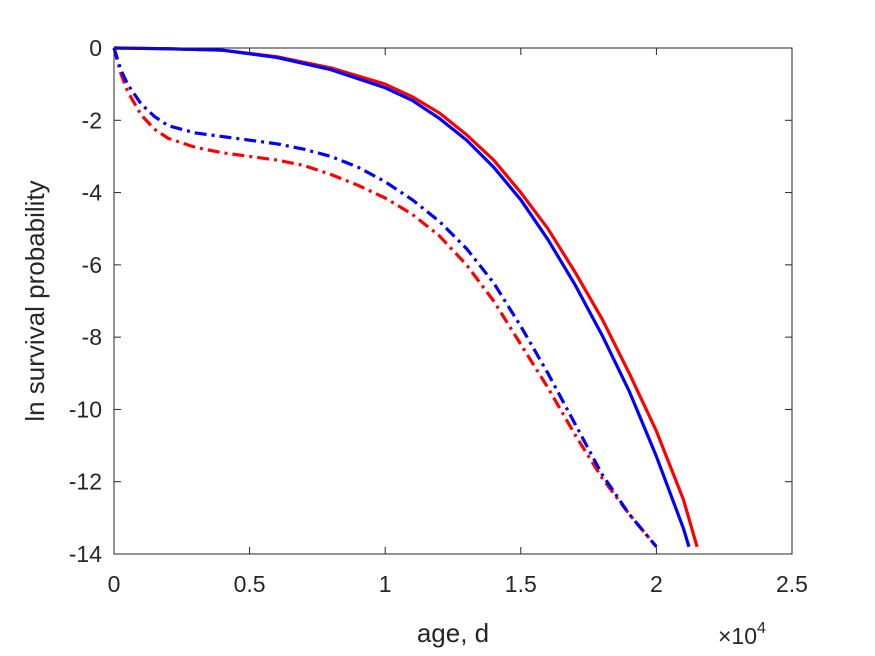 This screenshot has height=656, width=875. Describe the element at coordinates (92, 193) in the screenshot. I see `y-tick-label: -4` at that location.